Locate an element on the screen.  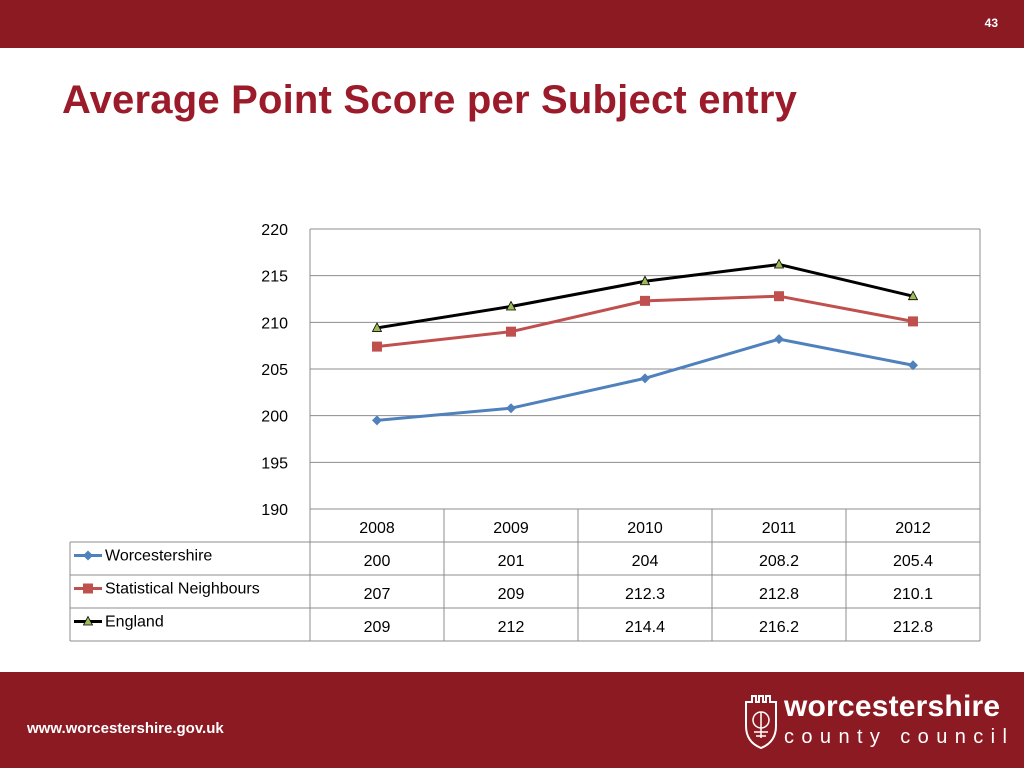
y-tick-label: 190 is located at coordinates (274, 510).